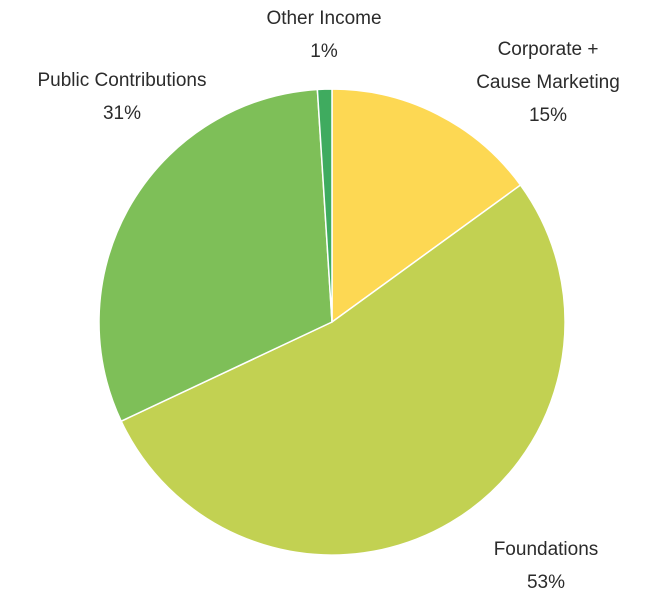 The height and width of the screenshot is (601, 657). What do you see at coordinates (122, 80) in the screenshot?
I see `slice-label-public-contributions-0: Public Contributions` at bounding box center [122, 80].